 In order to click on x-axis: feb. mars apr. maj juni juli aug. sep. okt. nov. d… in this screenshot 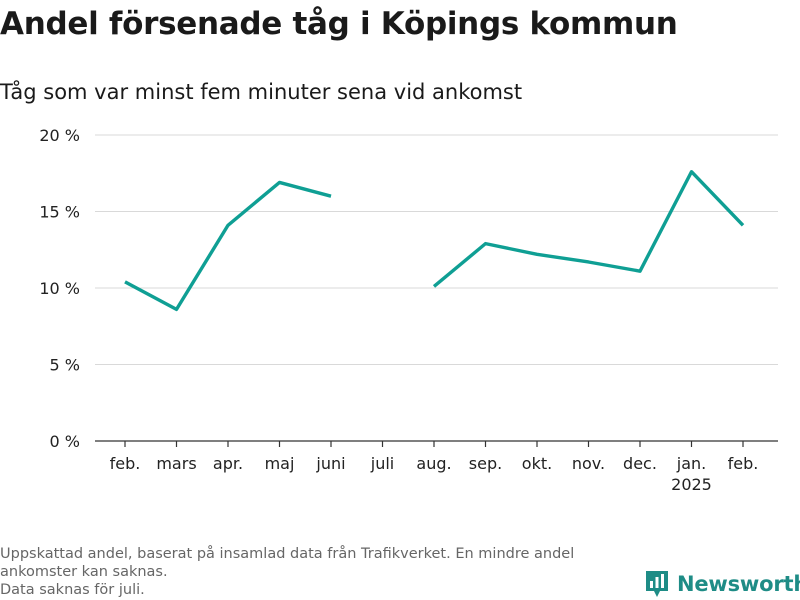, I will do `click(436, 467)`.